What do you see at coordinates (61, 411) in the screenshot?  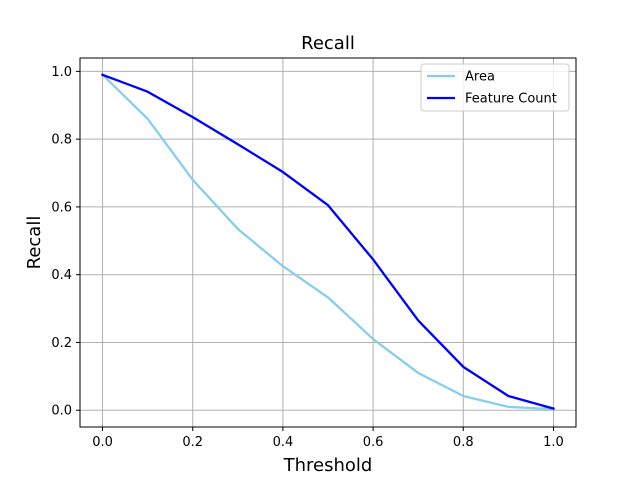 I see `y-tick-label: 0.0` at bounding box center [61, 411].